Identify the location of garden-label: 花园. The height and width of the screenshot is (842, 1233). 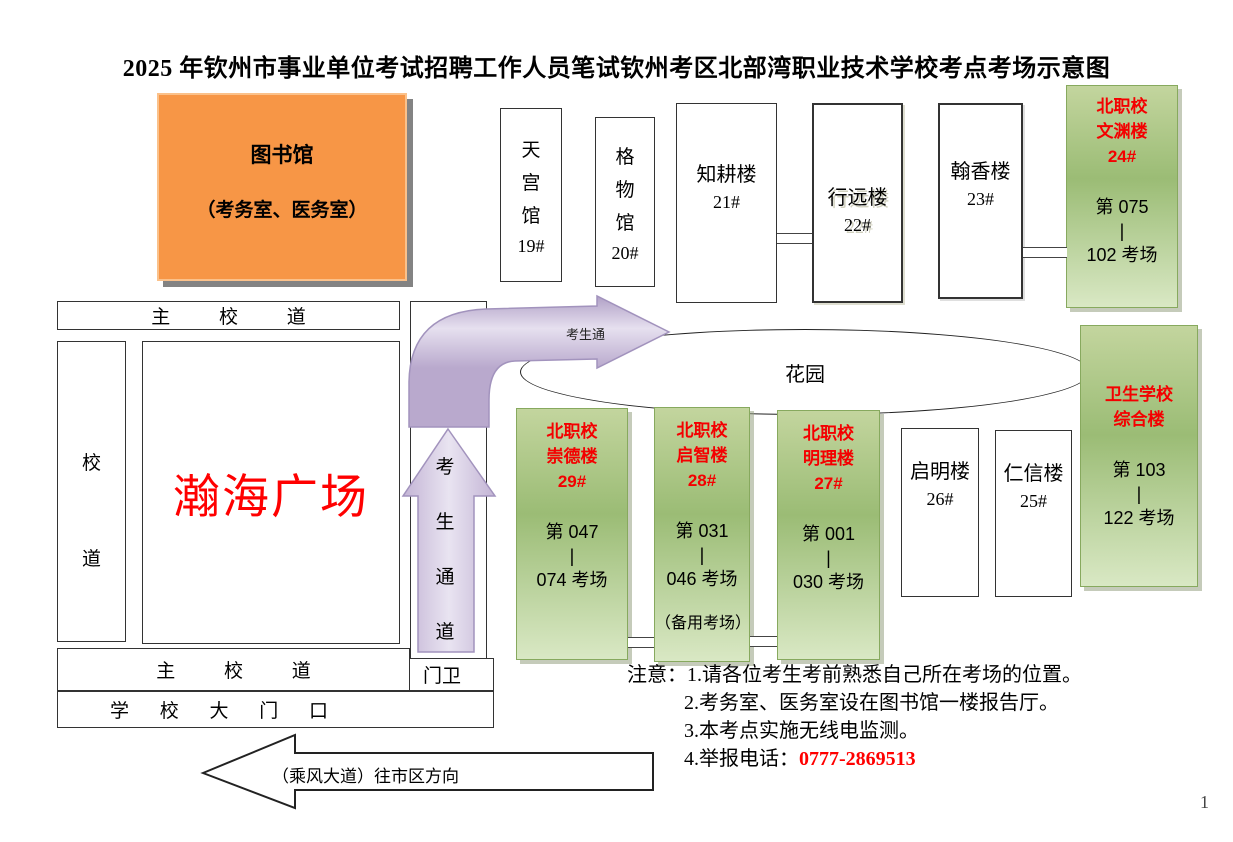
(805, 374).